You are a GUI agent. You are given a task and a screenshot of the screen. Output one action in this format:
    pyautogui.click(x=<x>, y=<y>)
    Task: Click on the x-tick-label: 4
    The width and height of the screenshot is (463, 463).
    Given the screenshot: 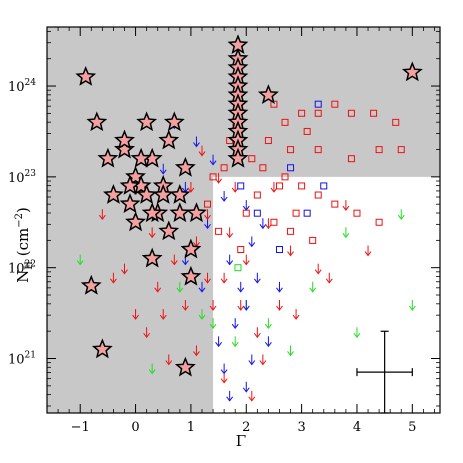 What is the action you would take?
    pyautogui.click(x=357, y=427)
    